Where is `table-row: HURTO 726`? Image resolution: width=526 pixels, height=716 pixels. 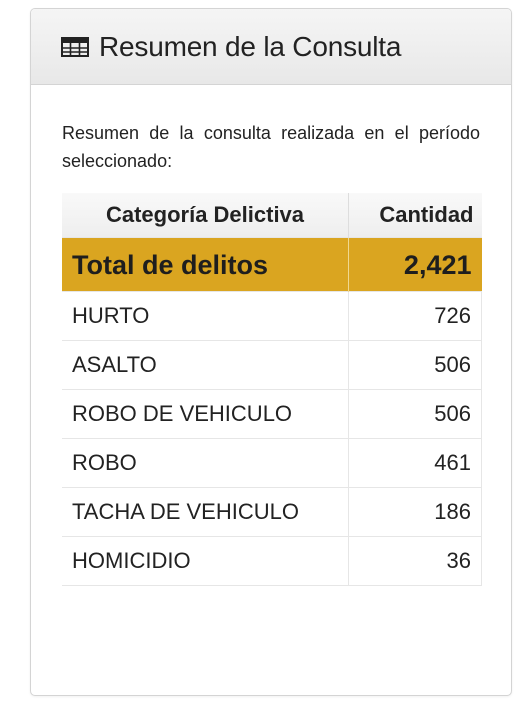 table-row: HURTO 726 is located at coordinates (272, 316).